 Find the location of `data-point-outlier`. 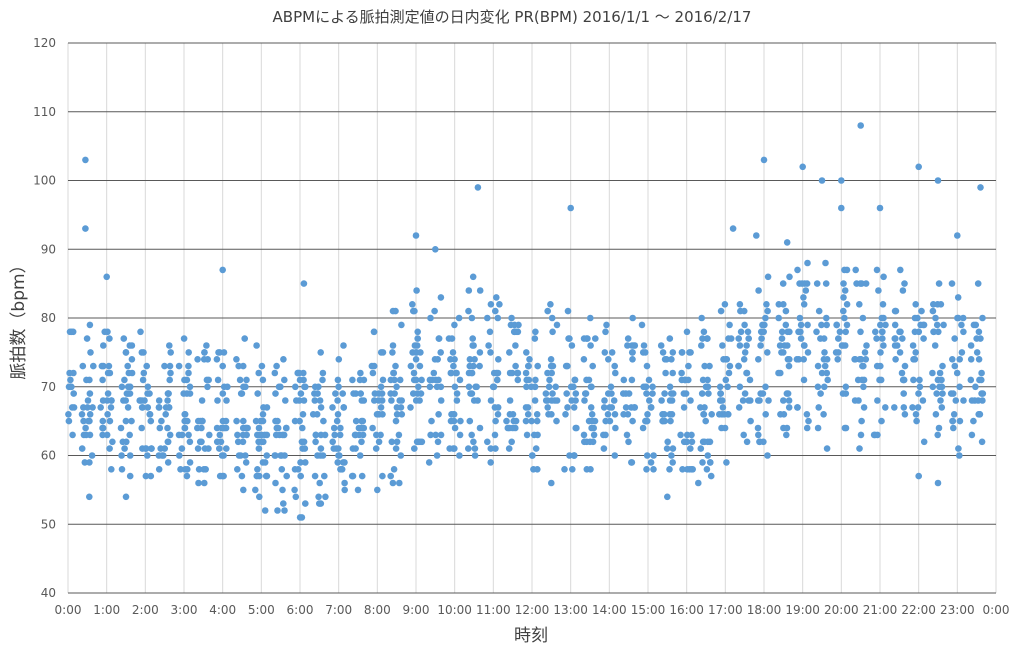

data-point-outlier is located at coordinates (733, 228).